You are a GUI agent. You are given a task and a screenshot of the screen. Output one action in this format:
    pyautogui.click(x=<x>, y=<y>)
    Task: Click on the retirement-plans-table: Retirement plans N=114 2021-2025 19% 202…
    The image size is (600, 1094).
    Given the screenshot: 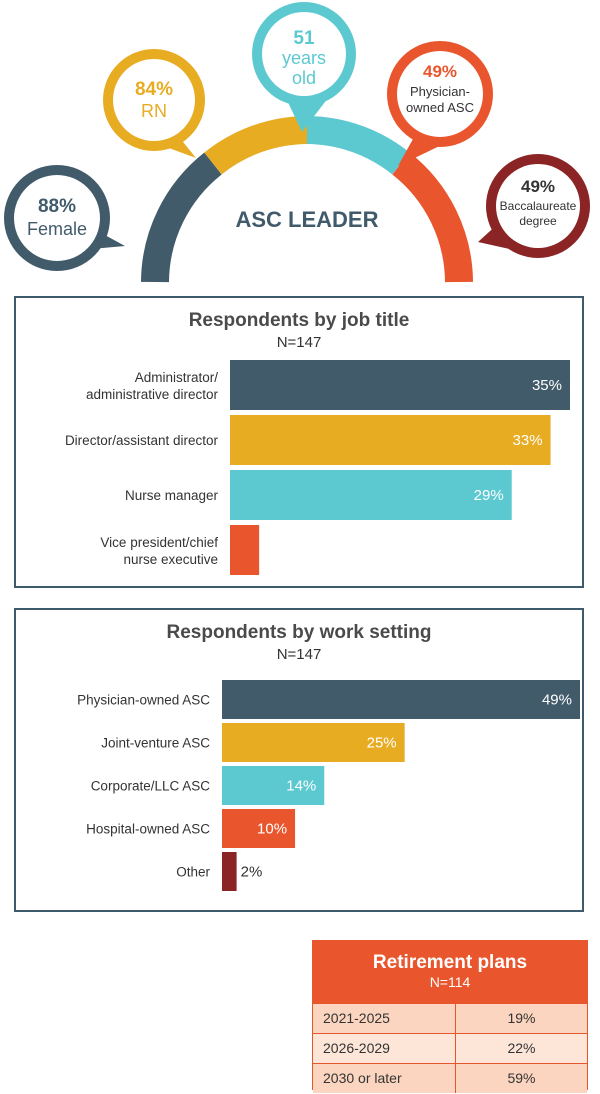 What is the action you would take?
    pyautogui.click(x=450, y=1016)
    